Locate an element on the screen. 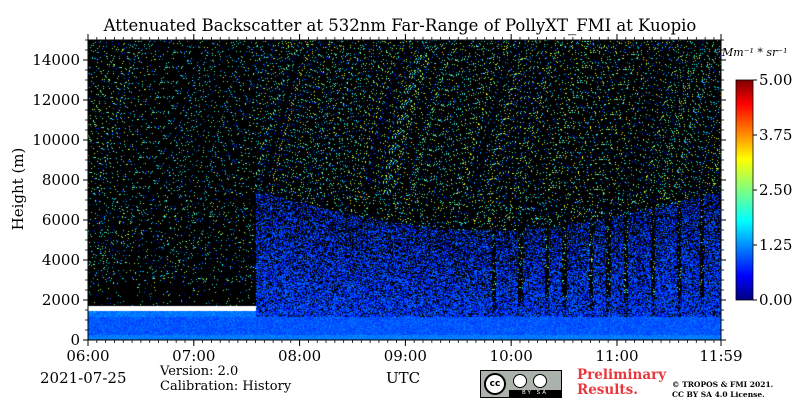 This screenshot has height=400, width=800. x-tick-label-11:59: 11:59 is located at coordinates (720, 356).